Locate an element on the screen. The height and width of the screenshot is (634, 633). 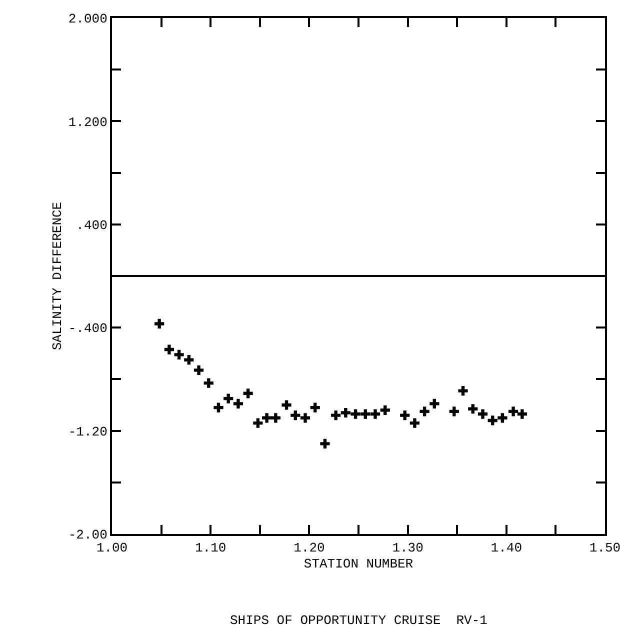
x-axis-title: STATION NUMBER is located at coordinates (359, 564).